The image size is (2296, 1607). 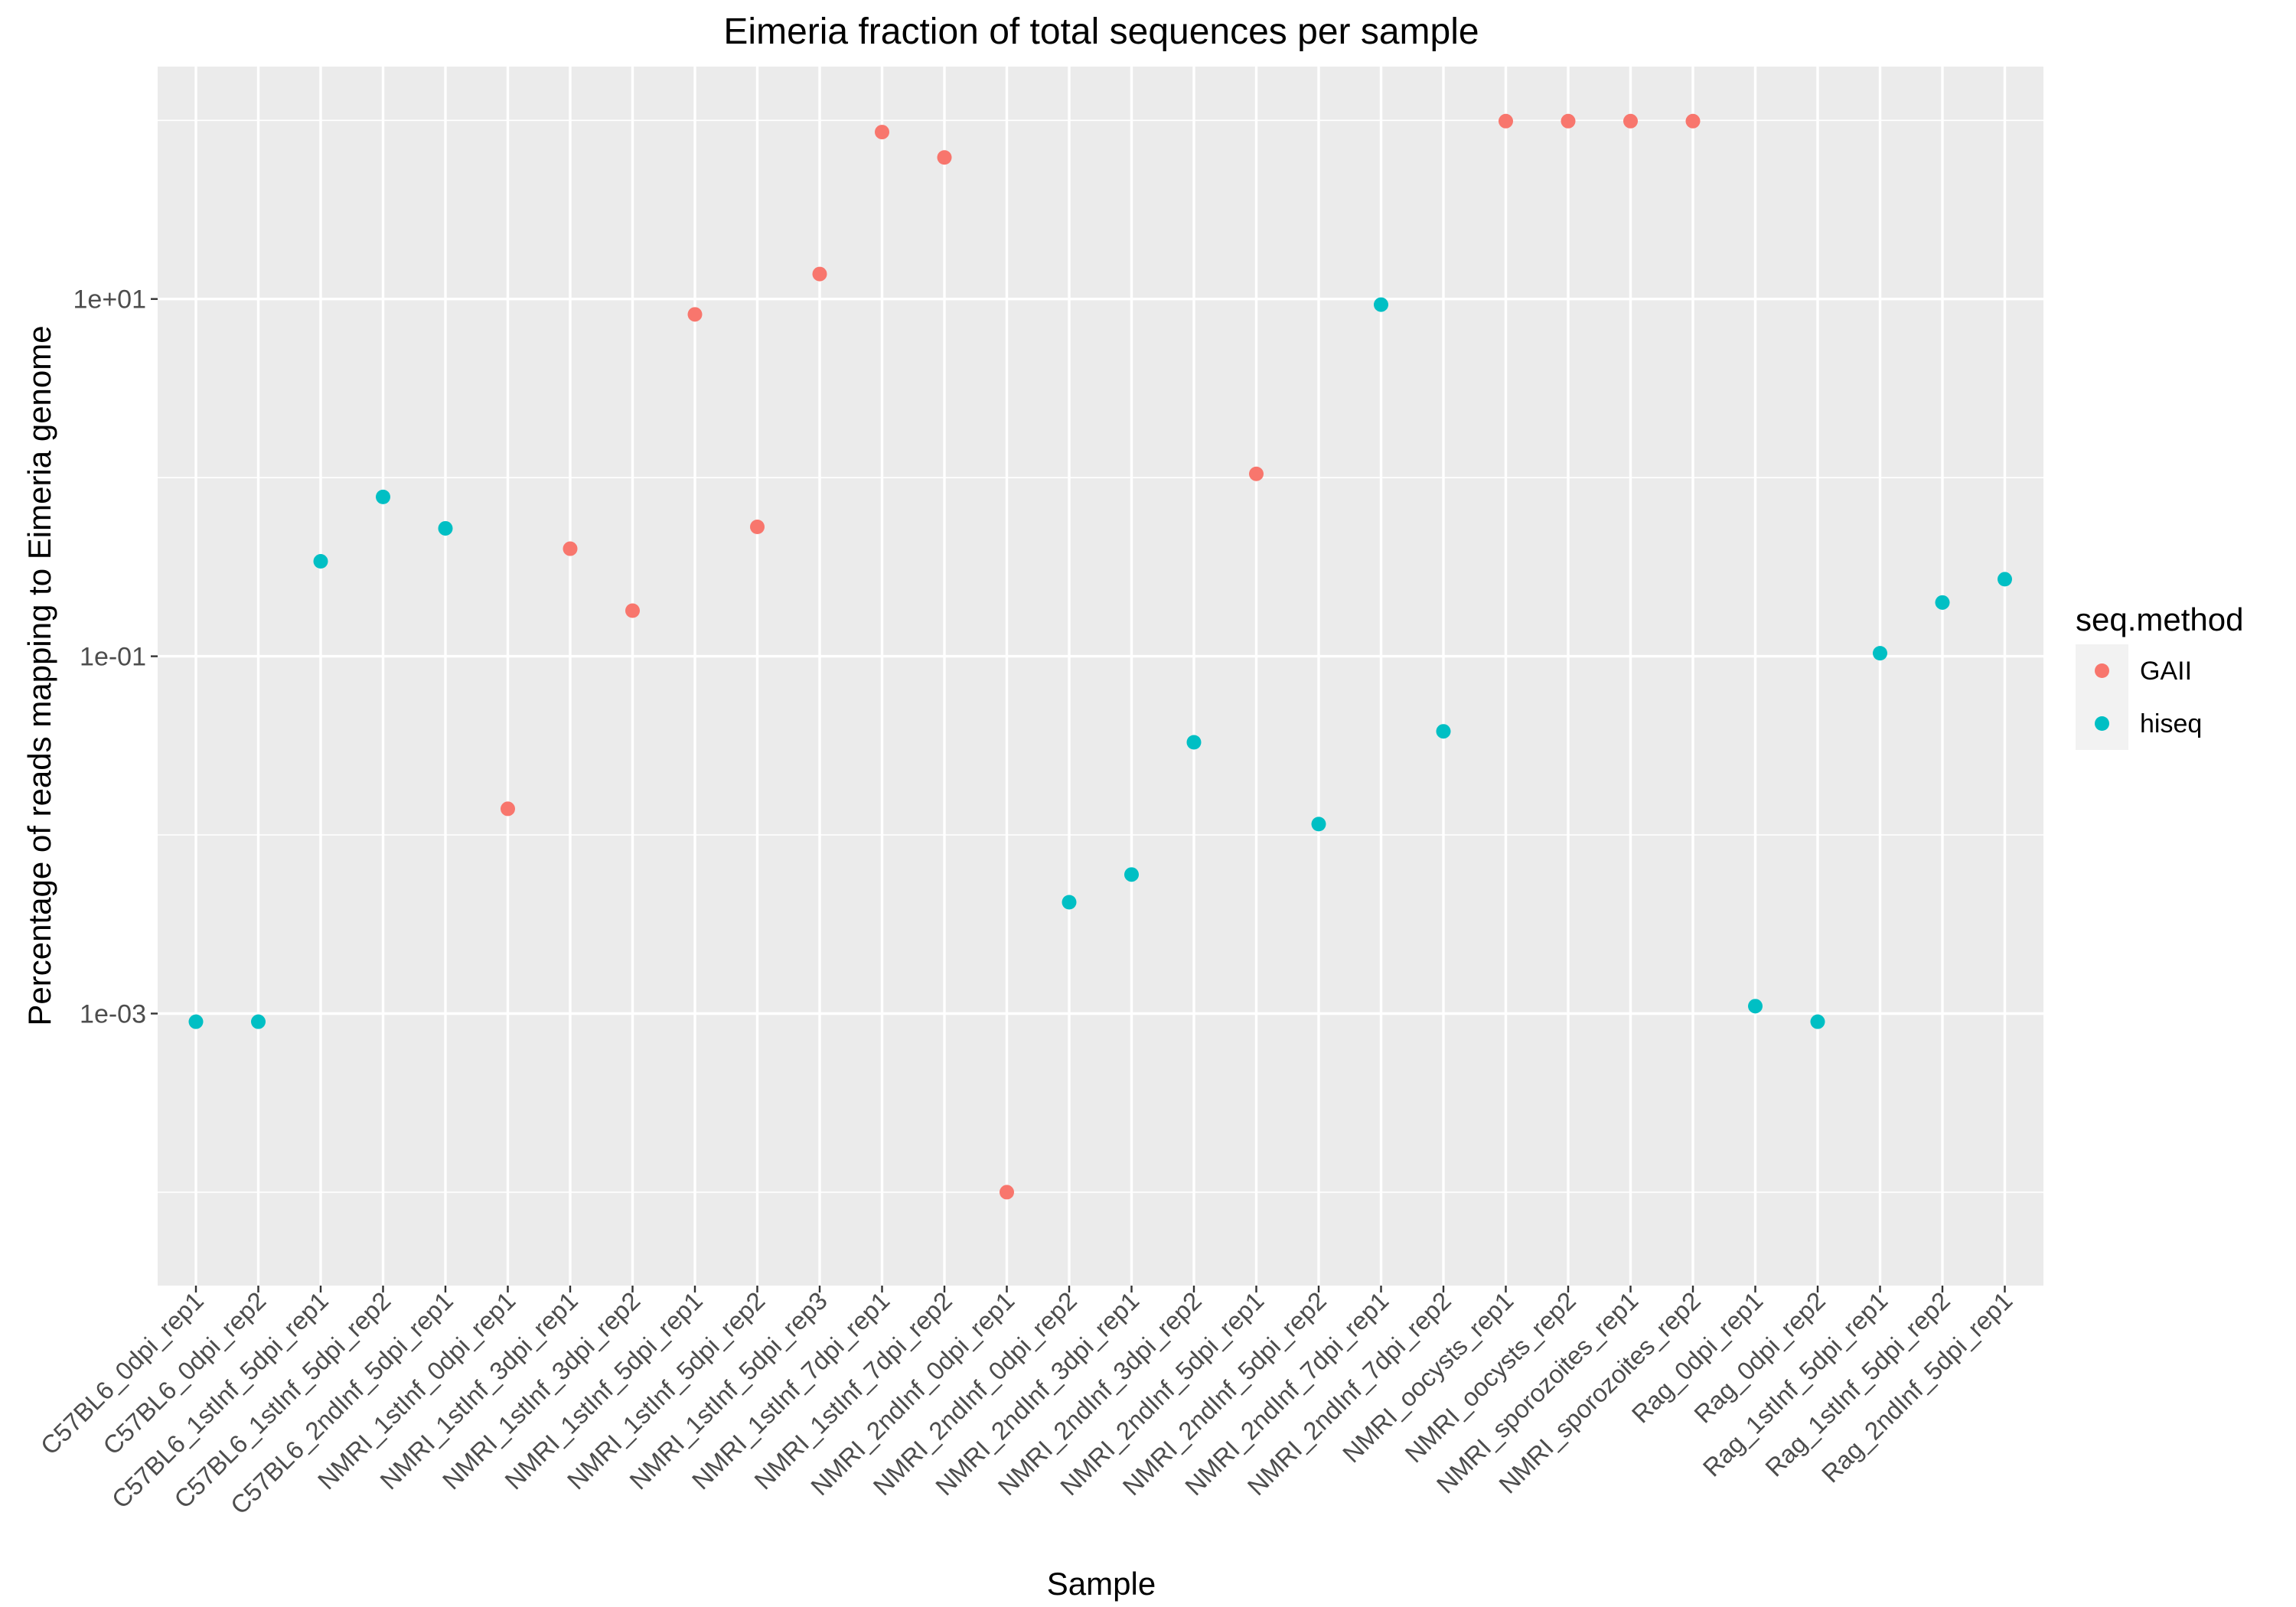 I want to click on y-tick-label: 1e-03, so click(x=113, y=1014).